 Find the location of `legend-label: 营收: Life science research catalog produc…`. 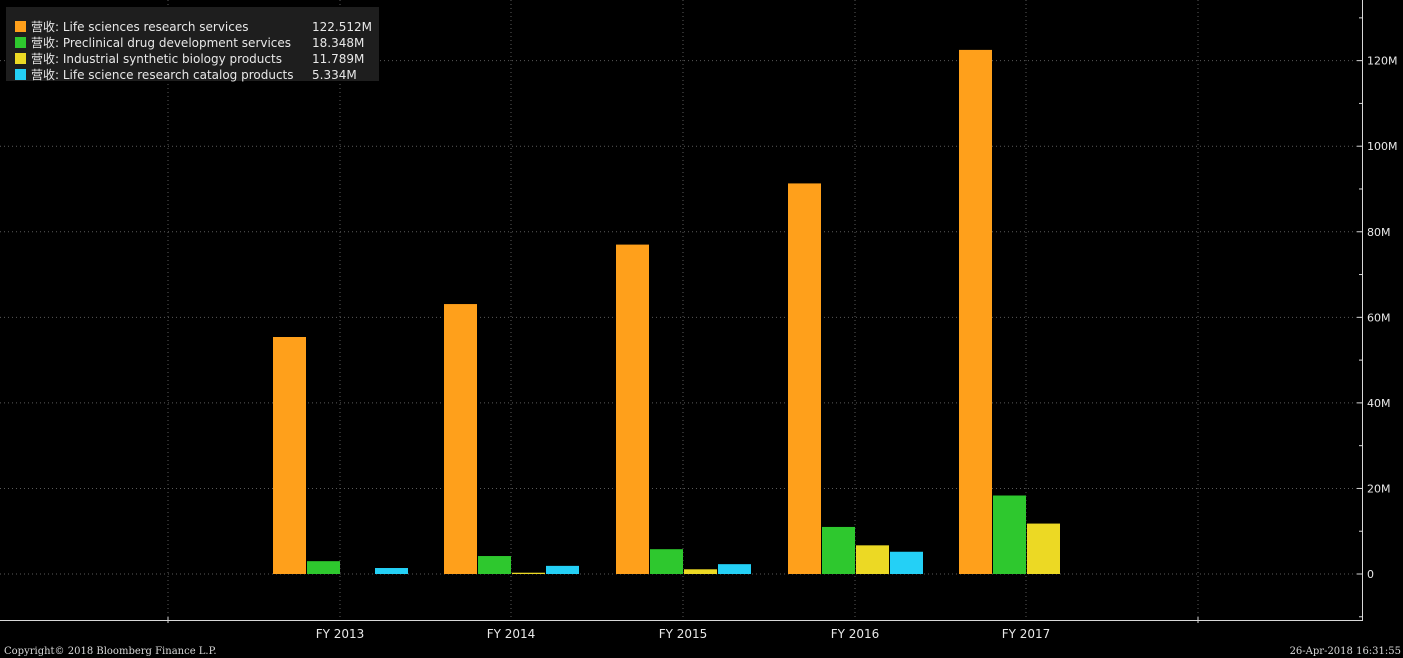

legend-label: 营收: Life science research catalog produc… is located at coordinates (162, 75).